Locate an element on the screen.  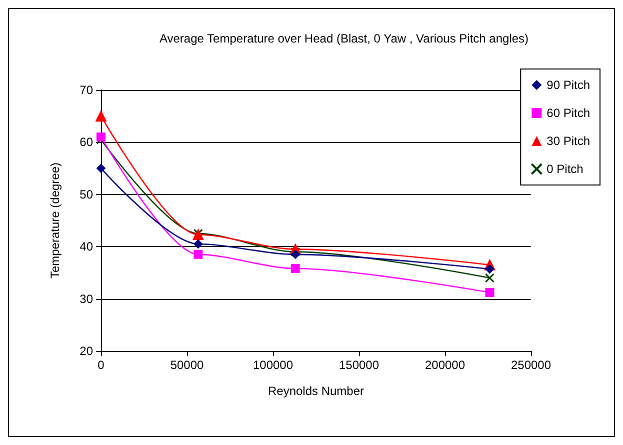
legend-label: 0 Pitch is located at coordinates (565, 169).